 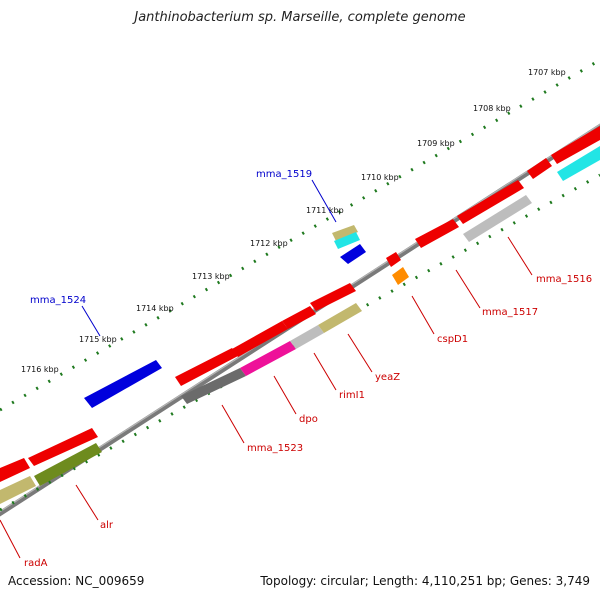 I want to click on label-dpo: dpo, so click(x=308, y=419).